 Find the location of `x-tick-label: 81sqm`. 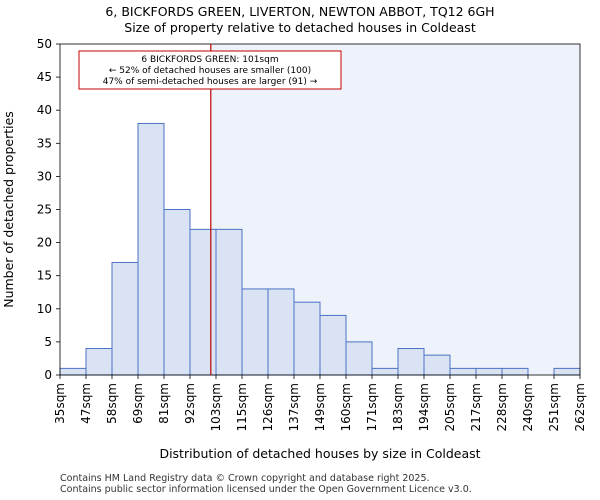

x-tick-label: 81sqm is located at coordinates (164, 403).